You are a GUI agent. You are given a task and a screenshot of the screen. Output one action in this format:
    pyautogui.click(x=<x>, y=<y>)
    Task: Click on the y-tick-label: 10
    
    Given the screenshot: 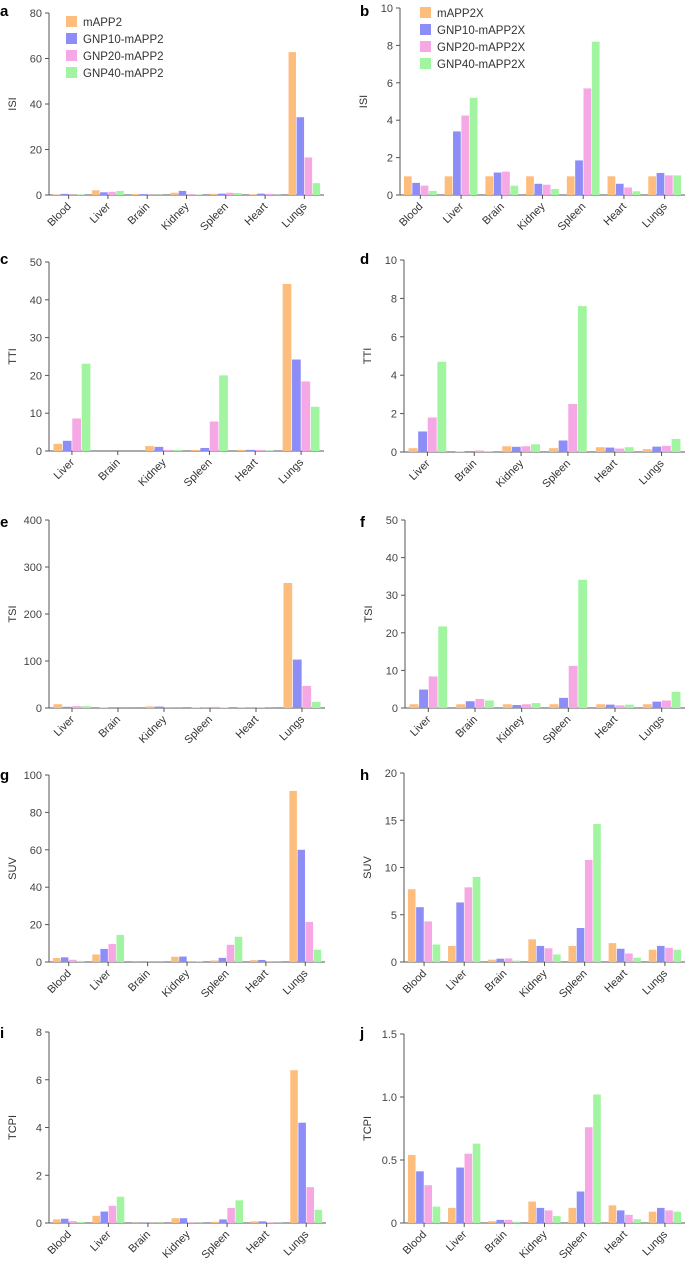 What is the action you would take?
    pyautogui.click(x=36, y=414)
    